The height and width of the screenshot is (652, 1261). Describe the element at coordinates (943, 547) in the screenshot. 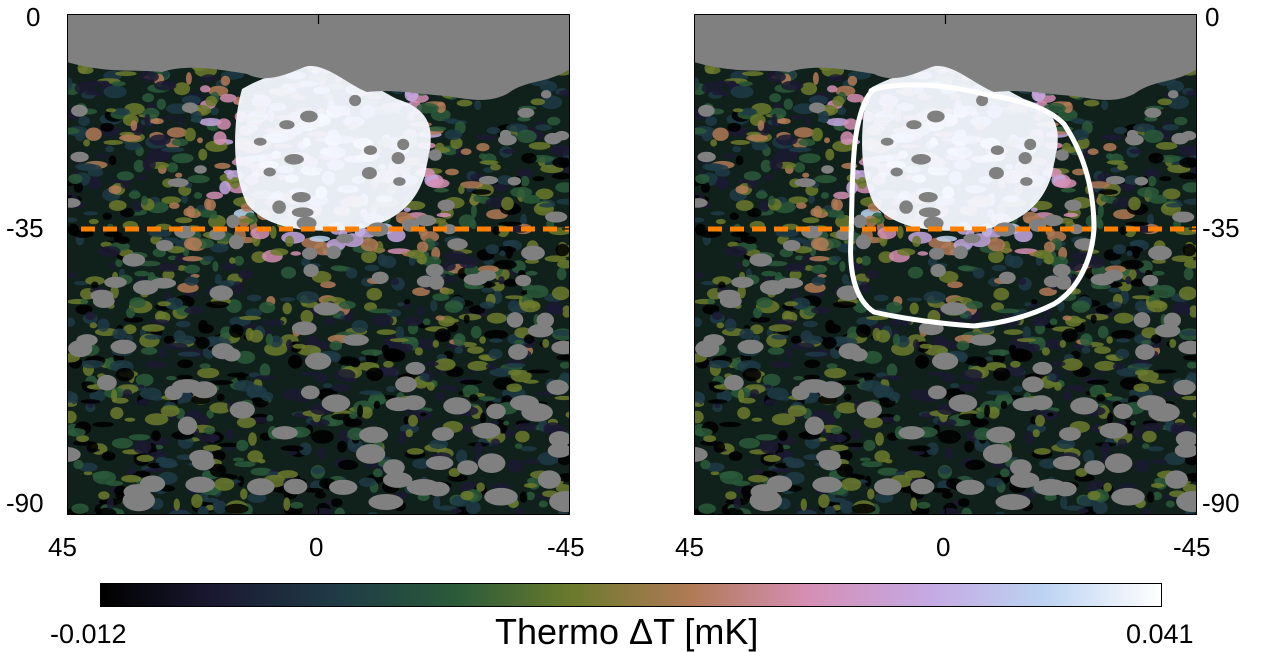

I see `x-tick-0-right: 0` at that location.